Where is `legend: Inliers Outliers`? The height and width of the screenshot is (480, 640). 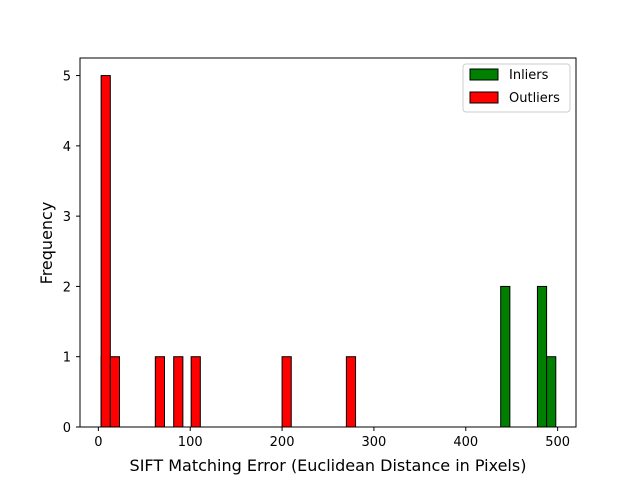
legend: Inliers Outliers is located at coordinates (516, 88).